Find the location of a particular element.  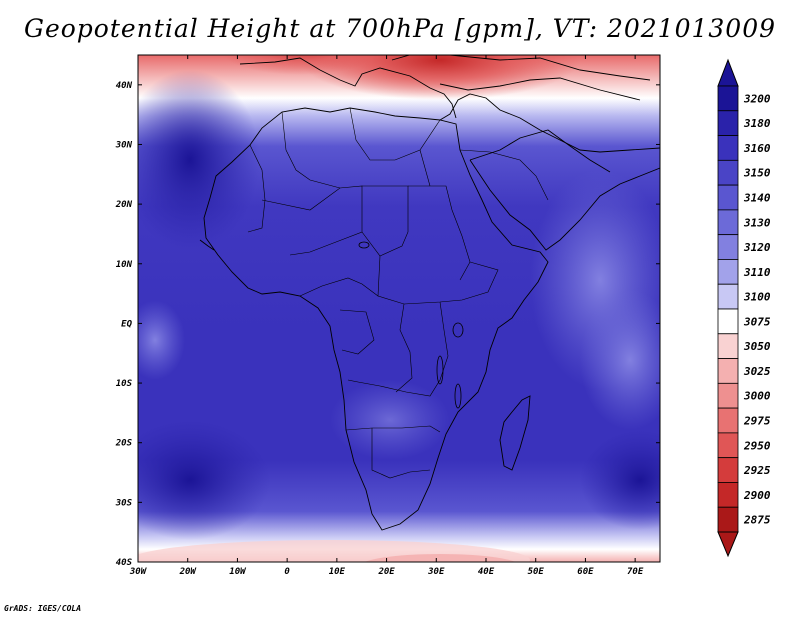

colorbar-label: 3160 is located at coordinates (757, 148).